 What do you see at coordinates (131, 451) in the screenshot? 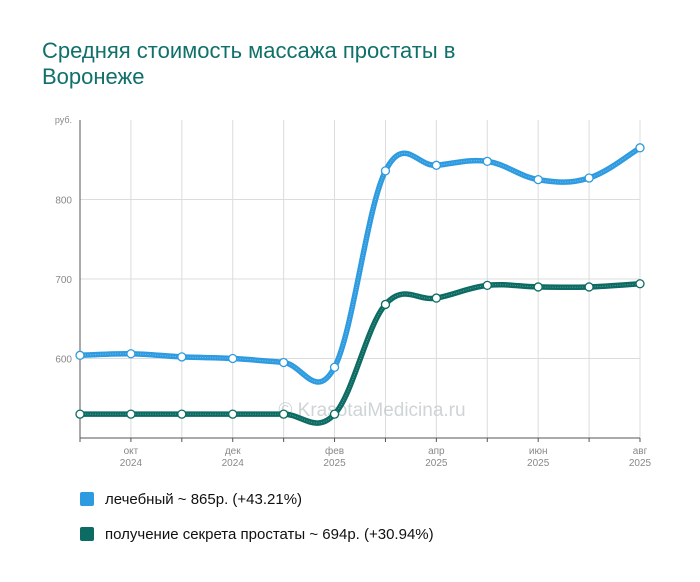
I see `x-tick-label-month: окт` at bounding box center [131, 451].